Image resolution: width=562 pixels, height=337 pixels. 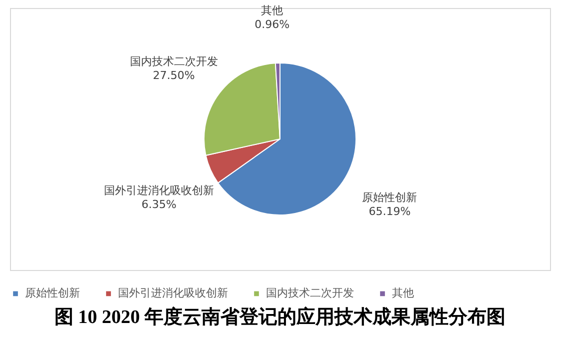 I want to click on slice-label: 国外引进消化吸收创新, so click(x=159, y=190).